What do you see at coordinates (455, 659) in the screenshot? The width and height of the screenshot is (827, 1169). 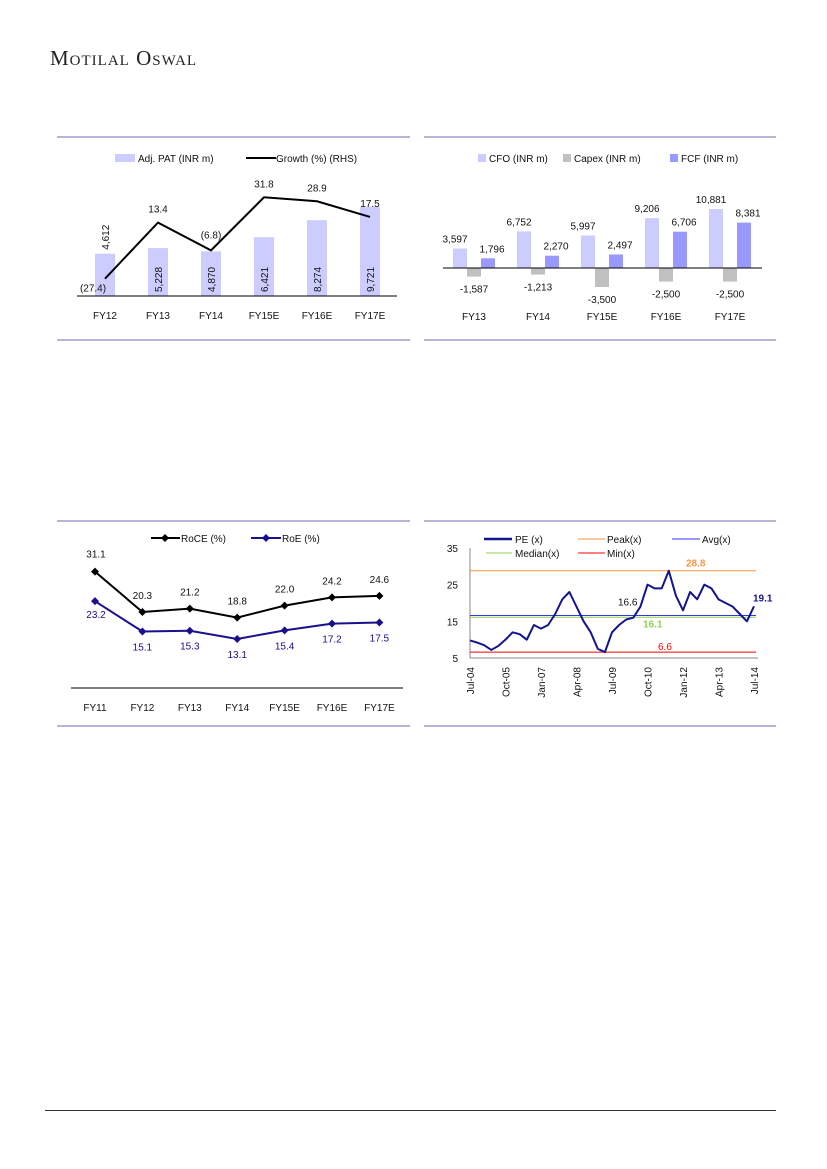 I see `y-tick-label: 5` at bounding box center [455, 659].